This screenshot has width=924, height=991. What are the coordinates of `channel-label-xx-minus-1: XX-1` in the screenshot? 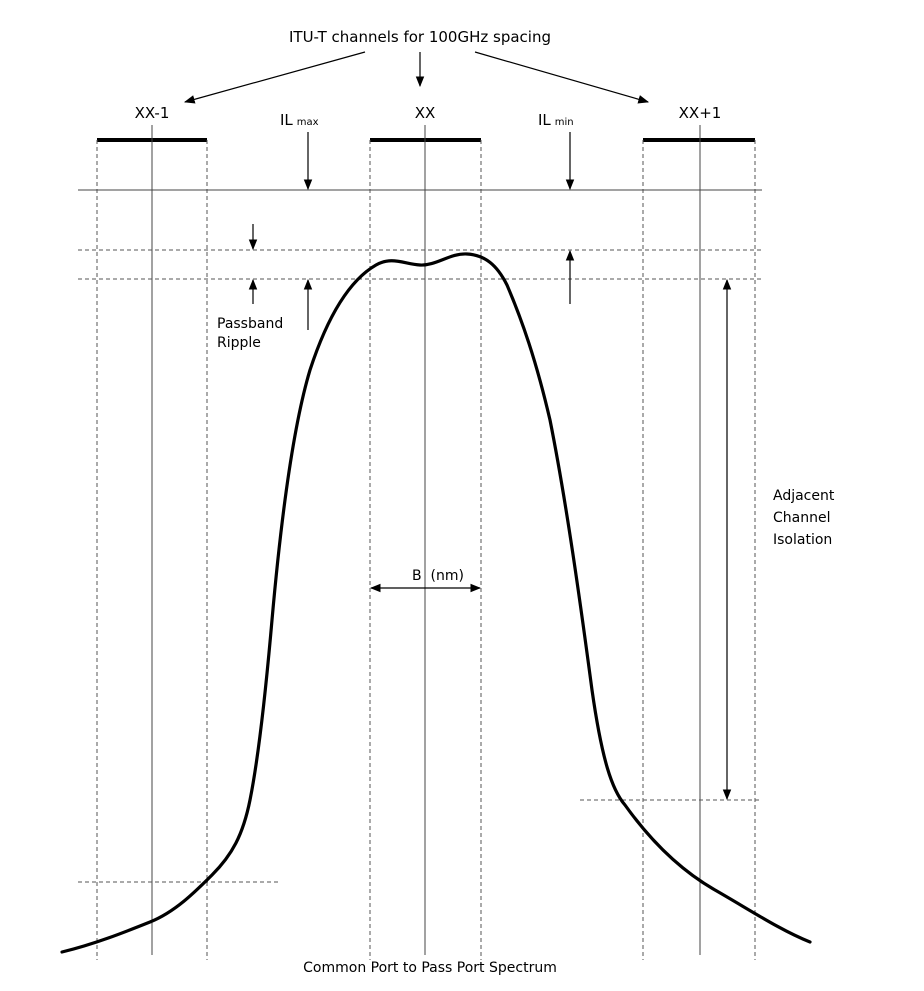 It's located at (152, 113).